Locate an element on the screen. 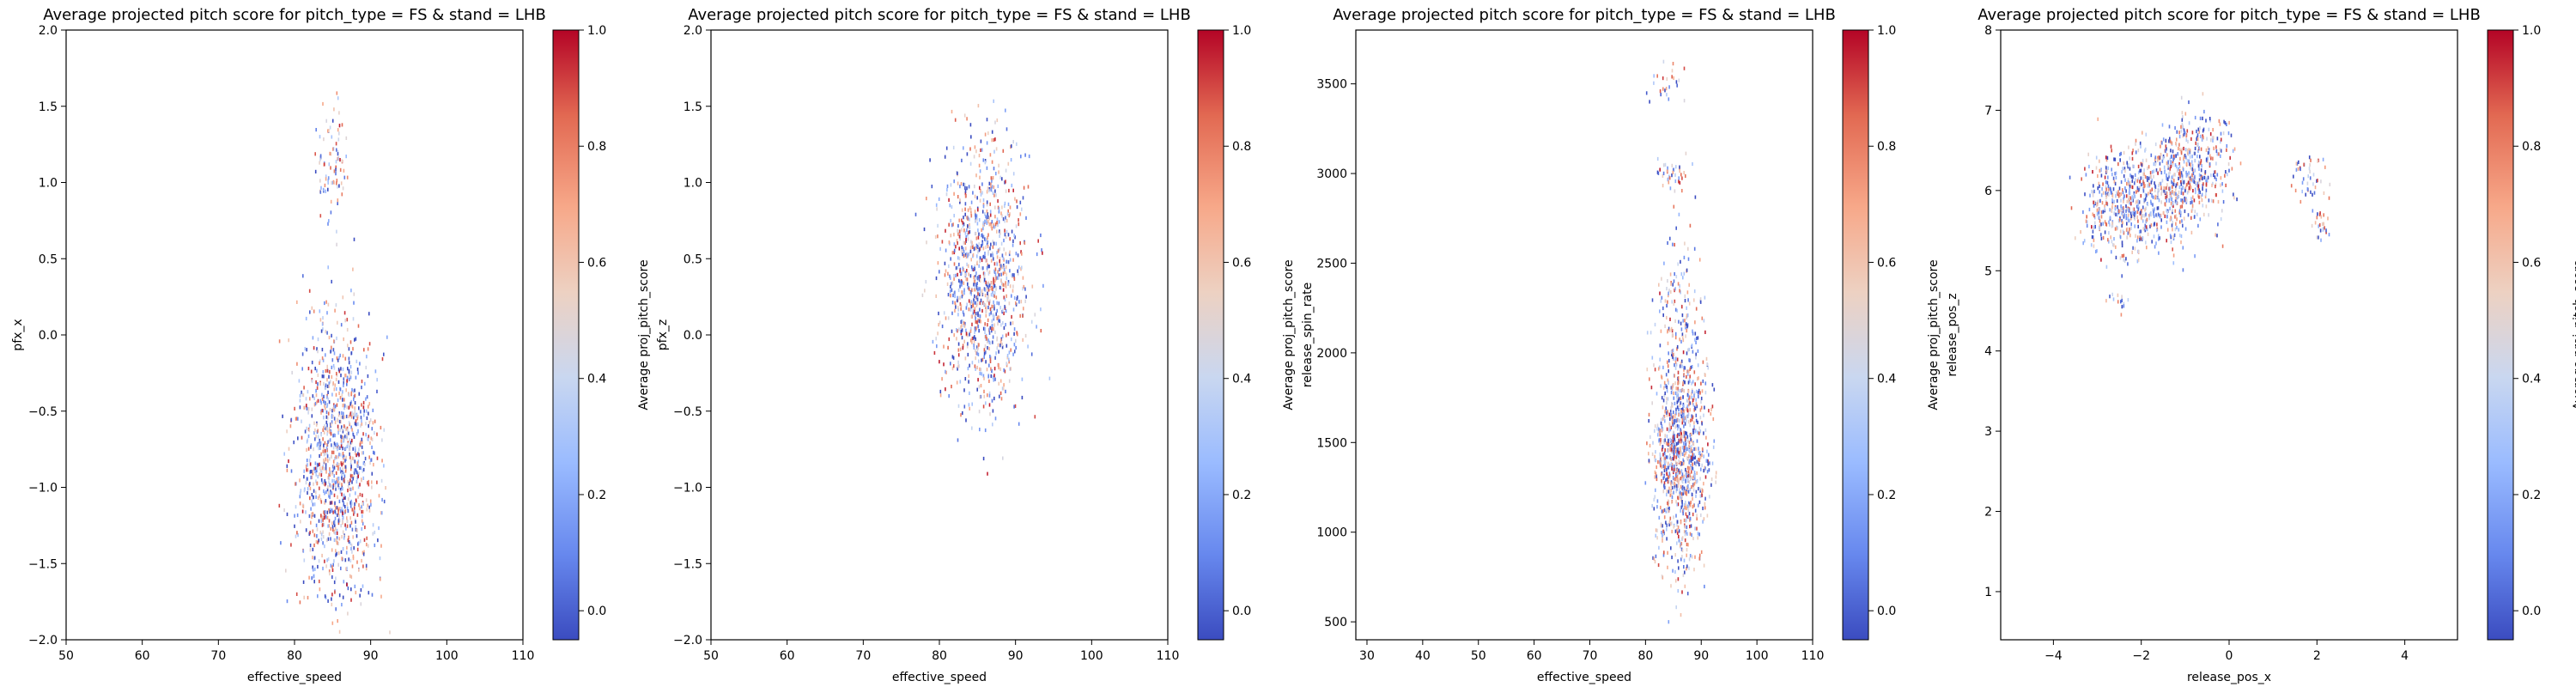 The width and height of the screenshot is (2576, 687). x-tick-label: 110 is located at coordinates (523, 656).